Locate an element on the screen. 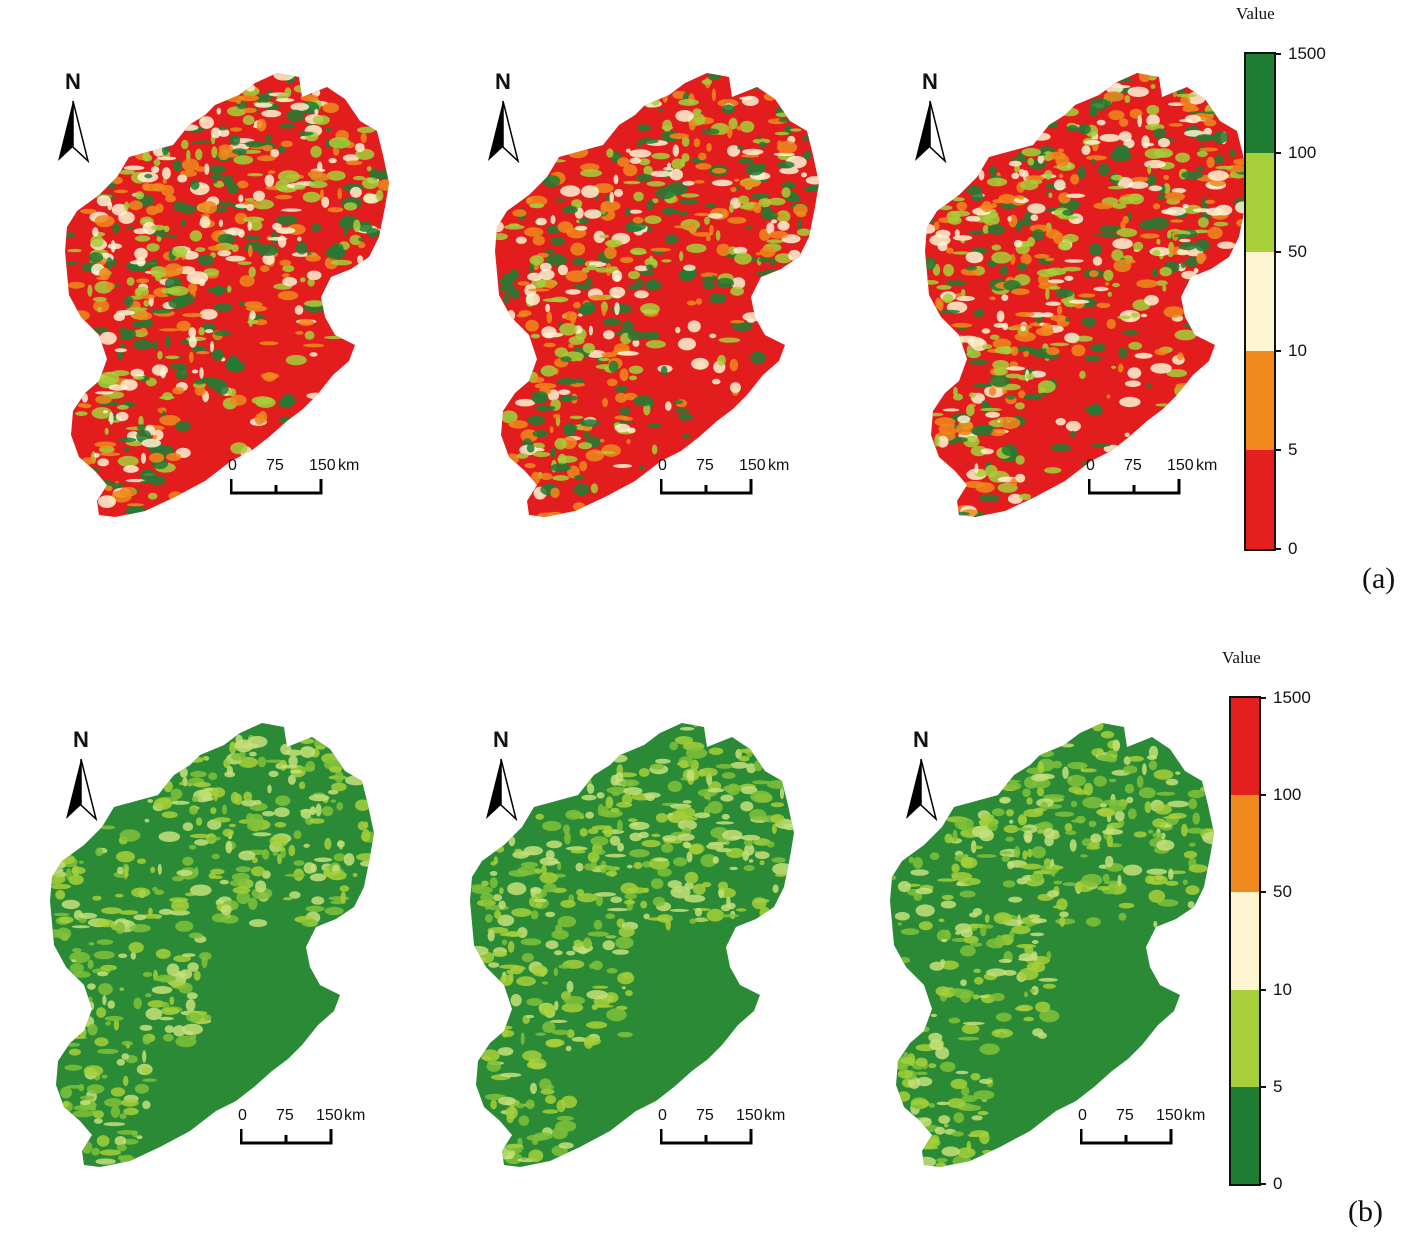  map-b3: N 0 75 150 km is located at coordinates (1050, 942).